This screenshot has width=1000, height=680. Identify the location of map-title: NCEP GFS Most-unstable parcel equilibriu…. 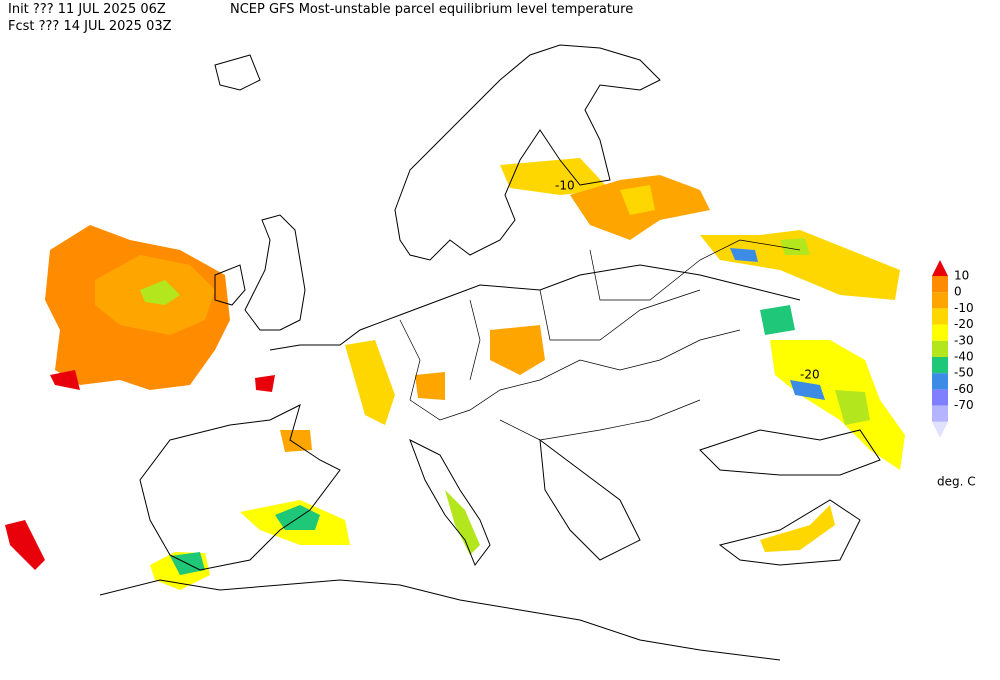
(431, 9).